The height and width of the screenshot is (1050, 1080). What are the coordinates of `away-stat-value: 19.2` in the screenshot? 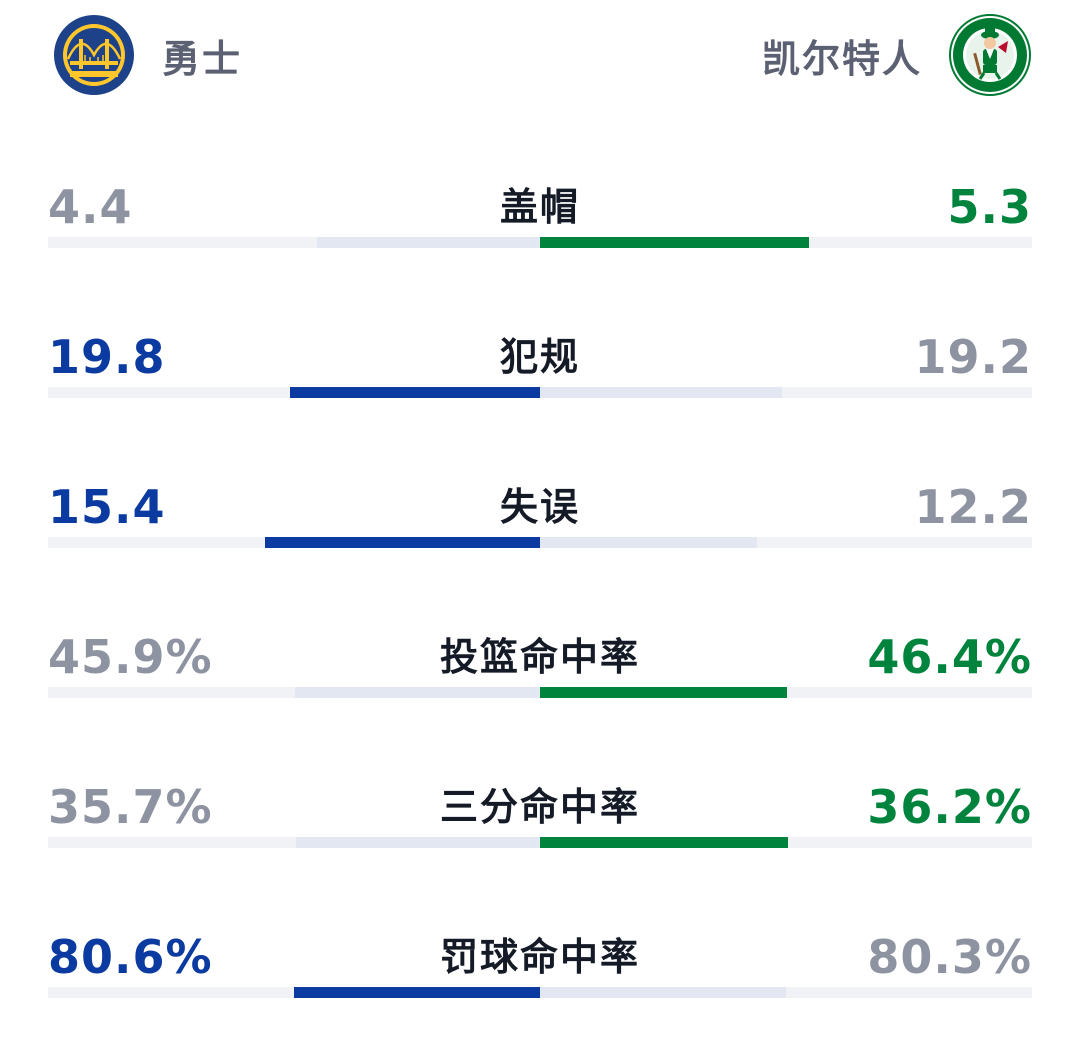 It's located at (973, 357).